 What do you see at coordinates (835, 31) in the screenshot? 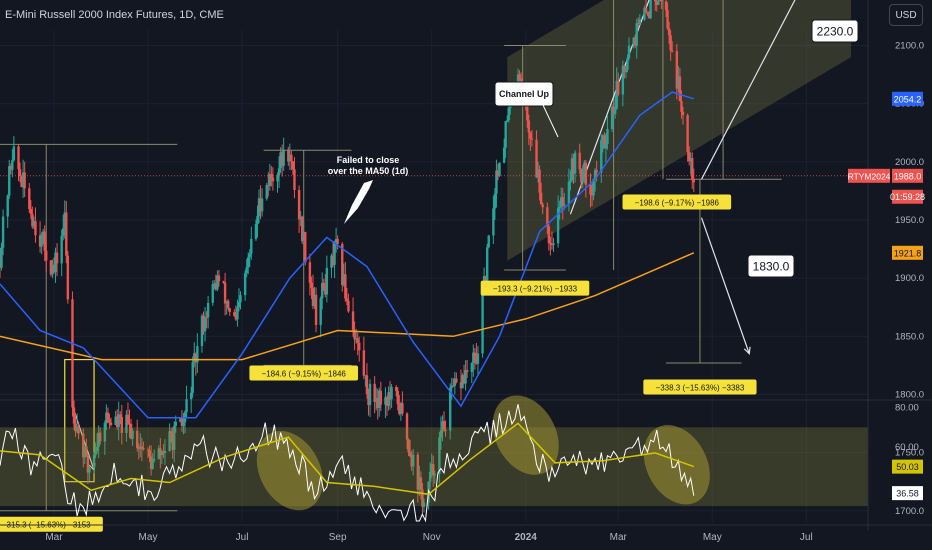
I see `target-2230-callout-box` at bounding box center [835, 31].